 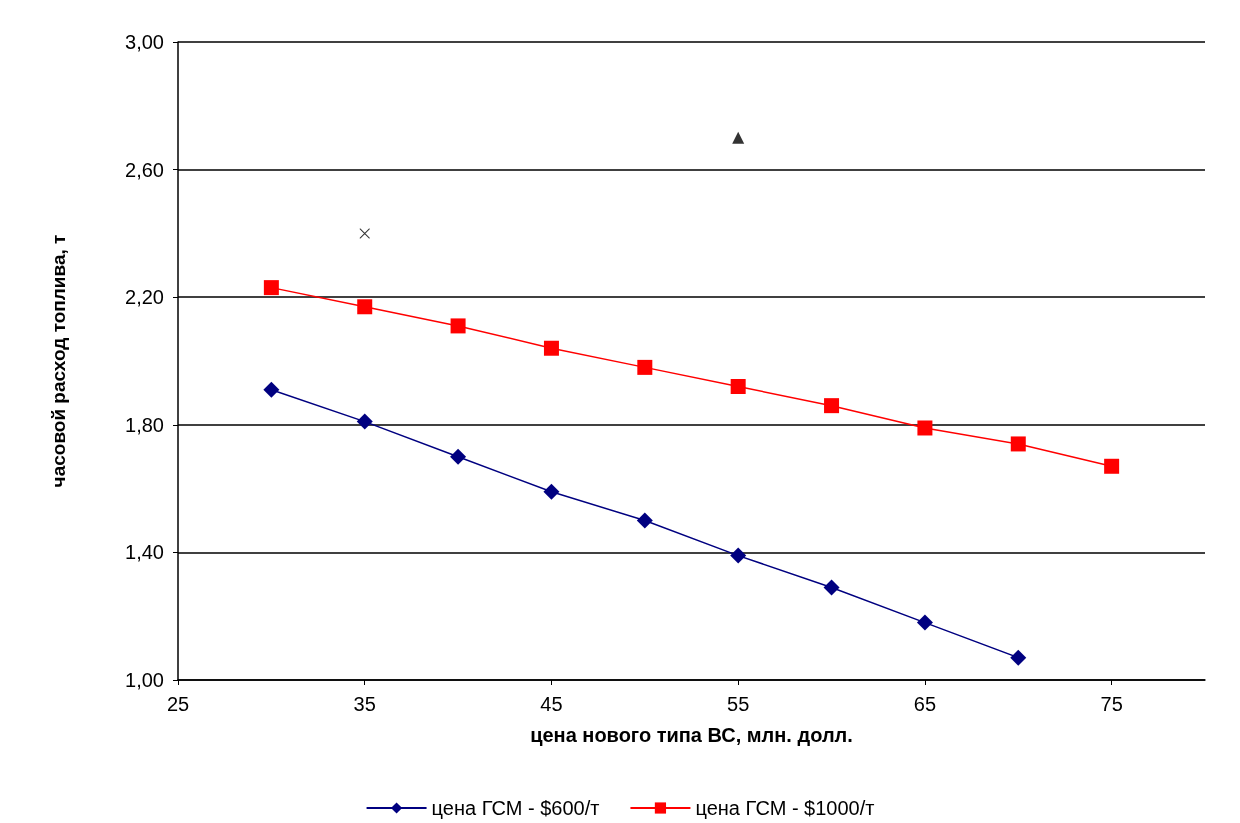 What do you see at coordinates (515, 808) in the screenshot?
I see `legend-label: цена ГСМ - $600/т` at bounding box center [515, 808].